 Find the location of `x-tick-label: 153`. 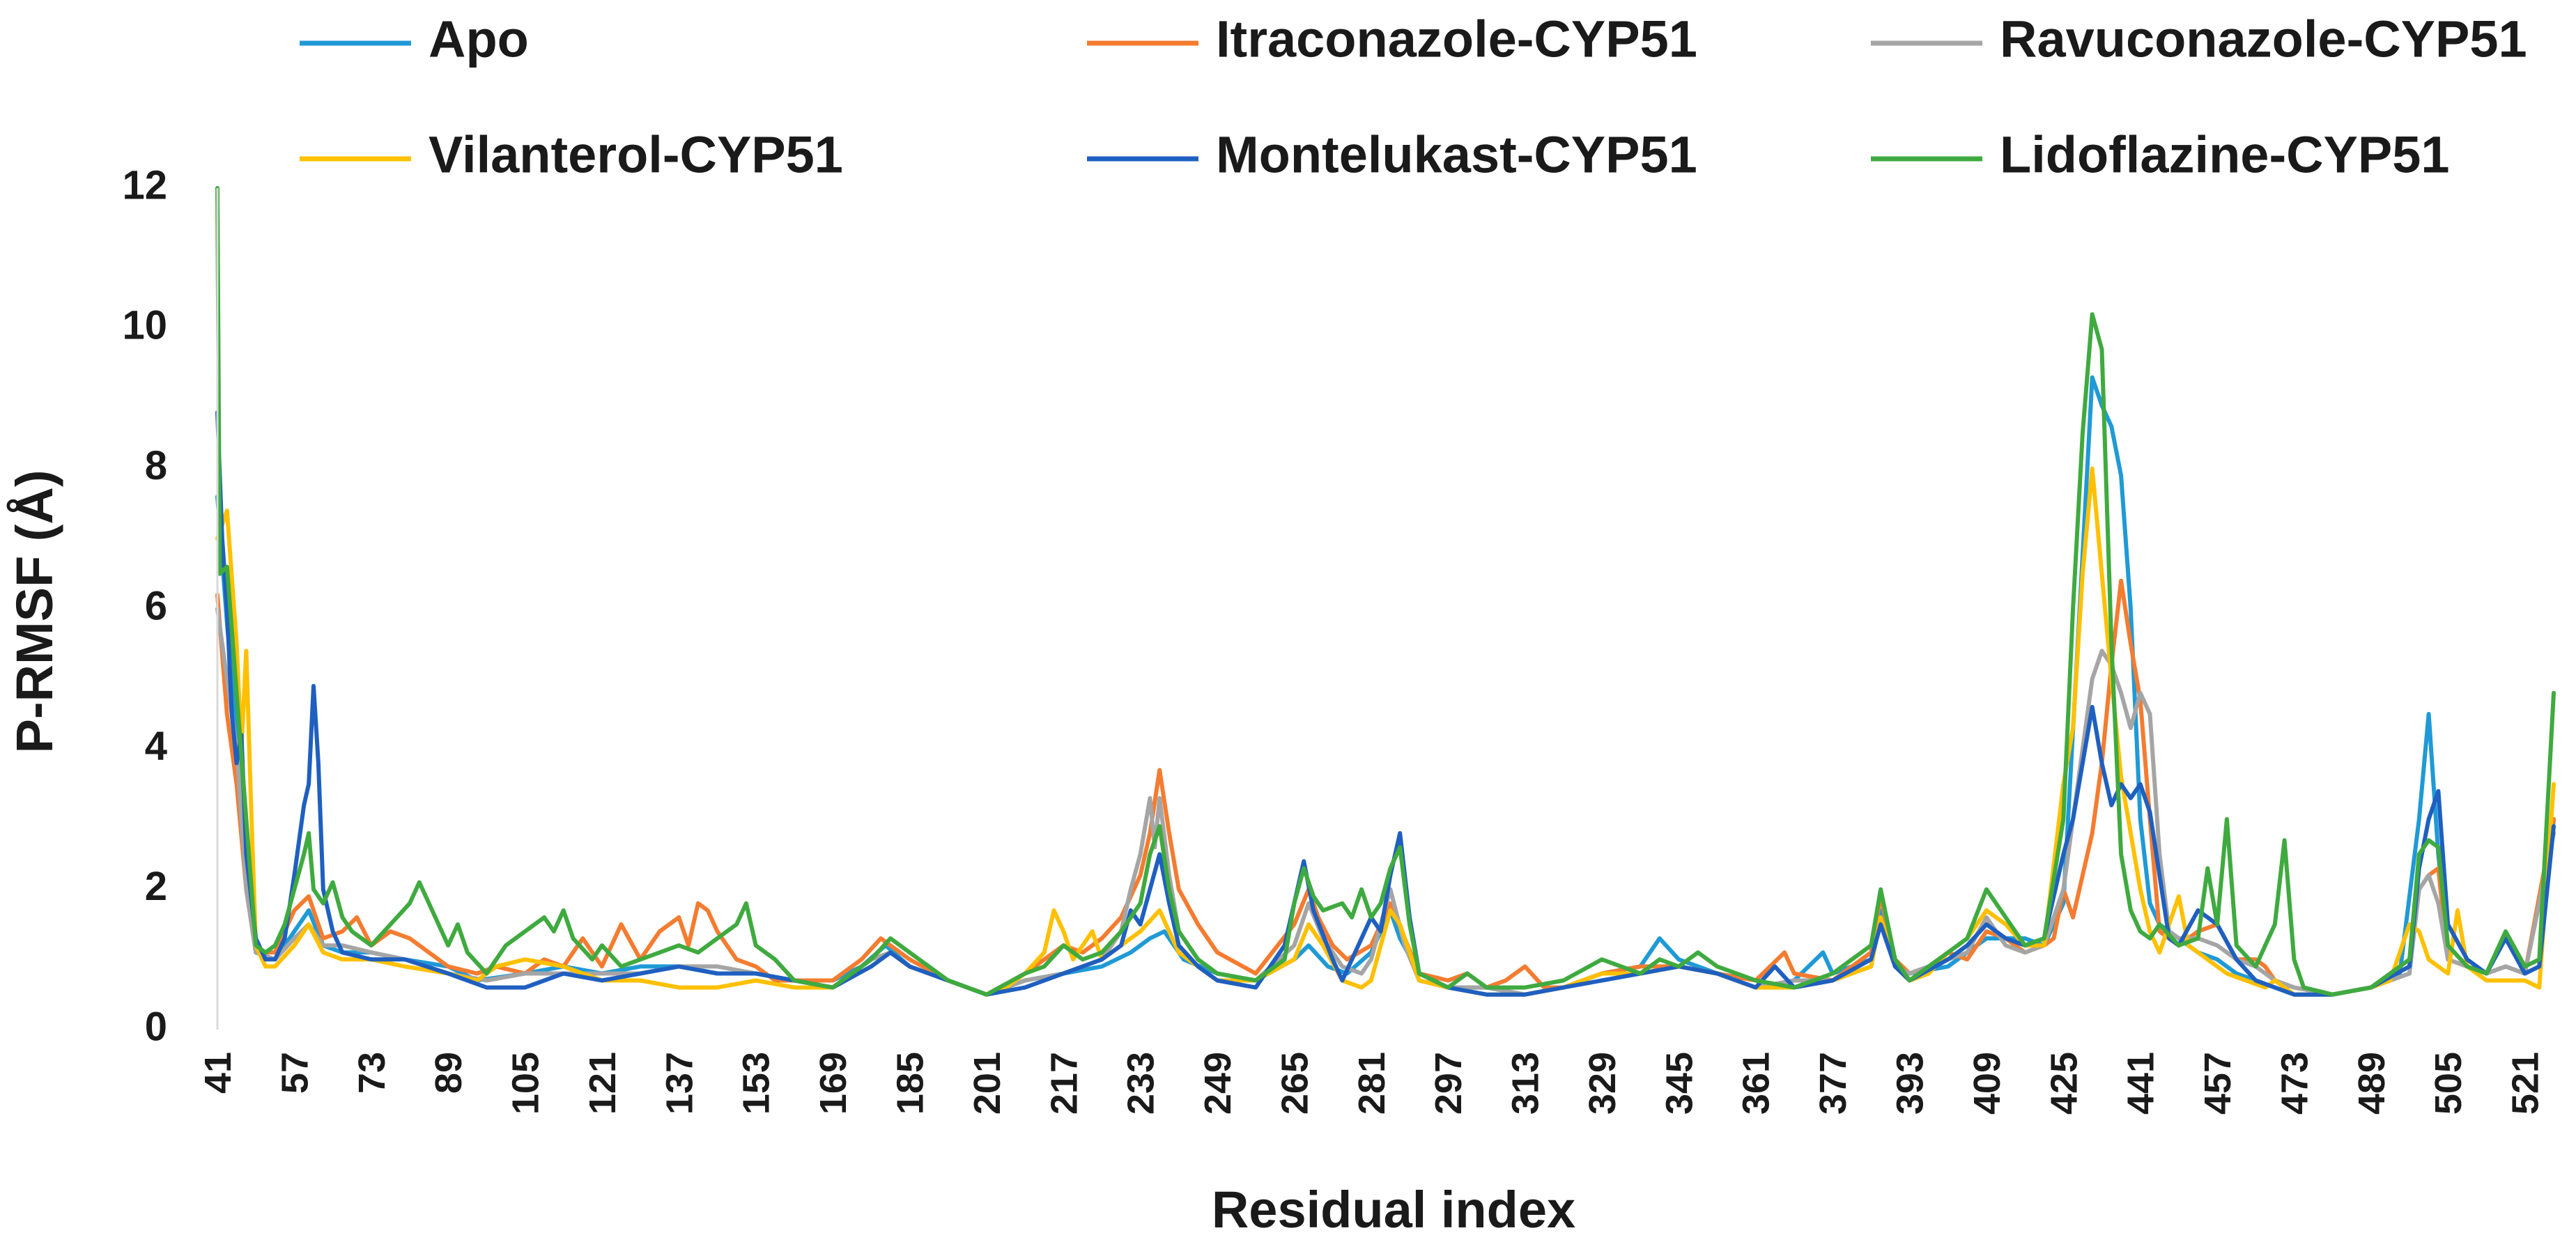

x-tick-label: 153 is located at coordinates (757, 1083).